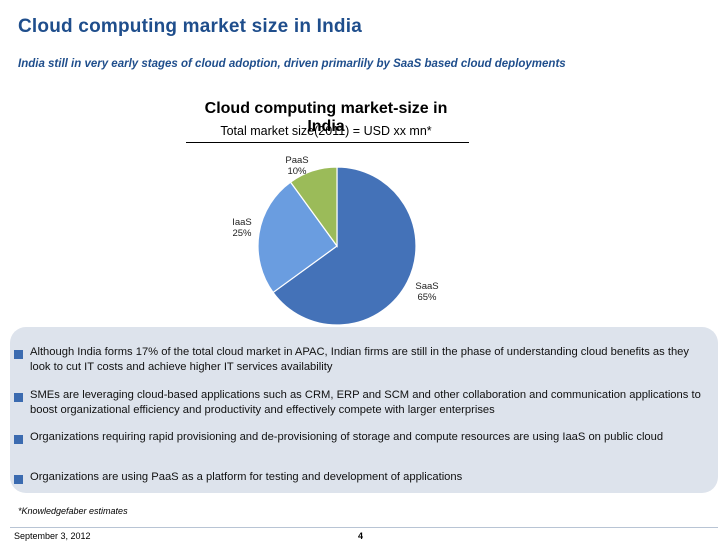  I want to click on footer-date: September 3, 2012, so click(52, 536).